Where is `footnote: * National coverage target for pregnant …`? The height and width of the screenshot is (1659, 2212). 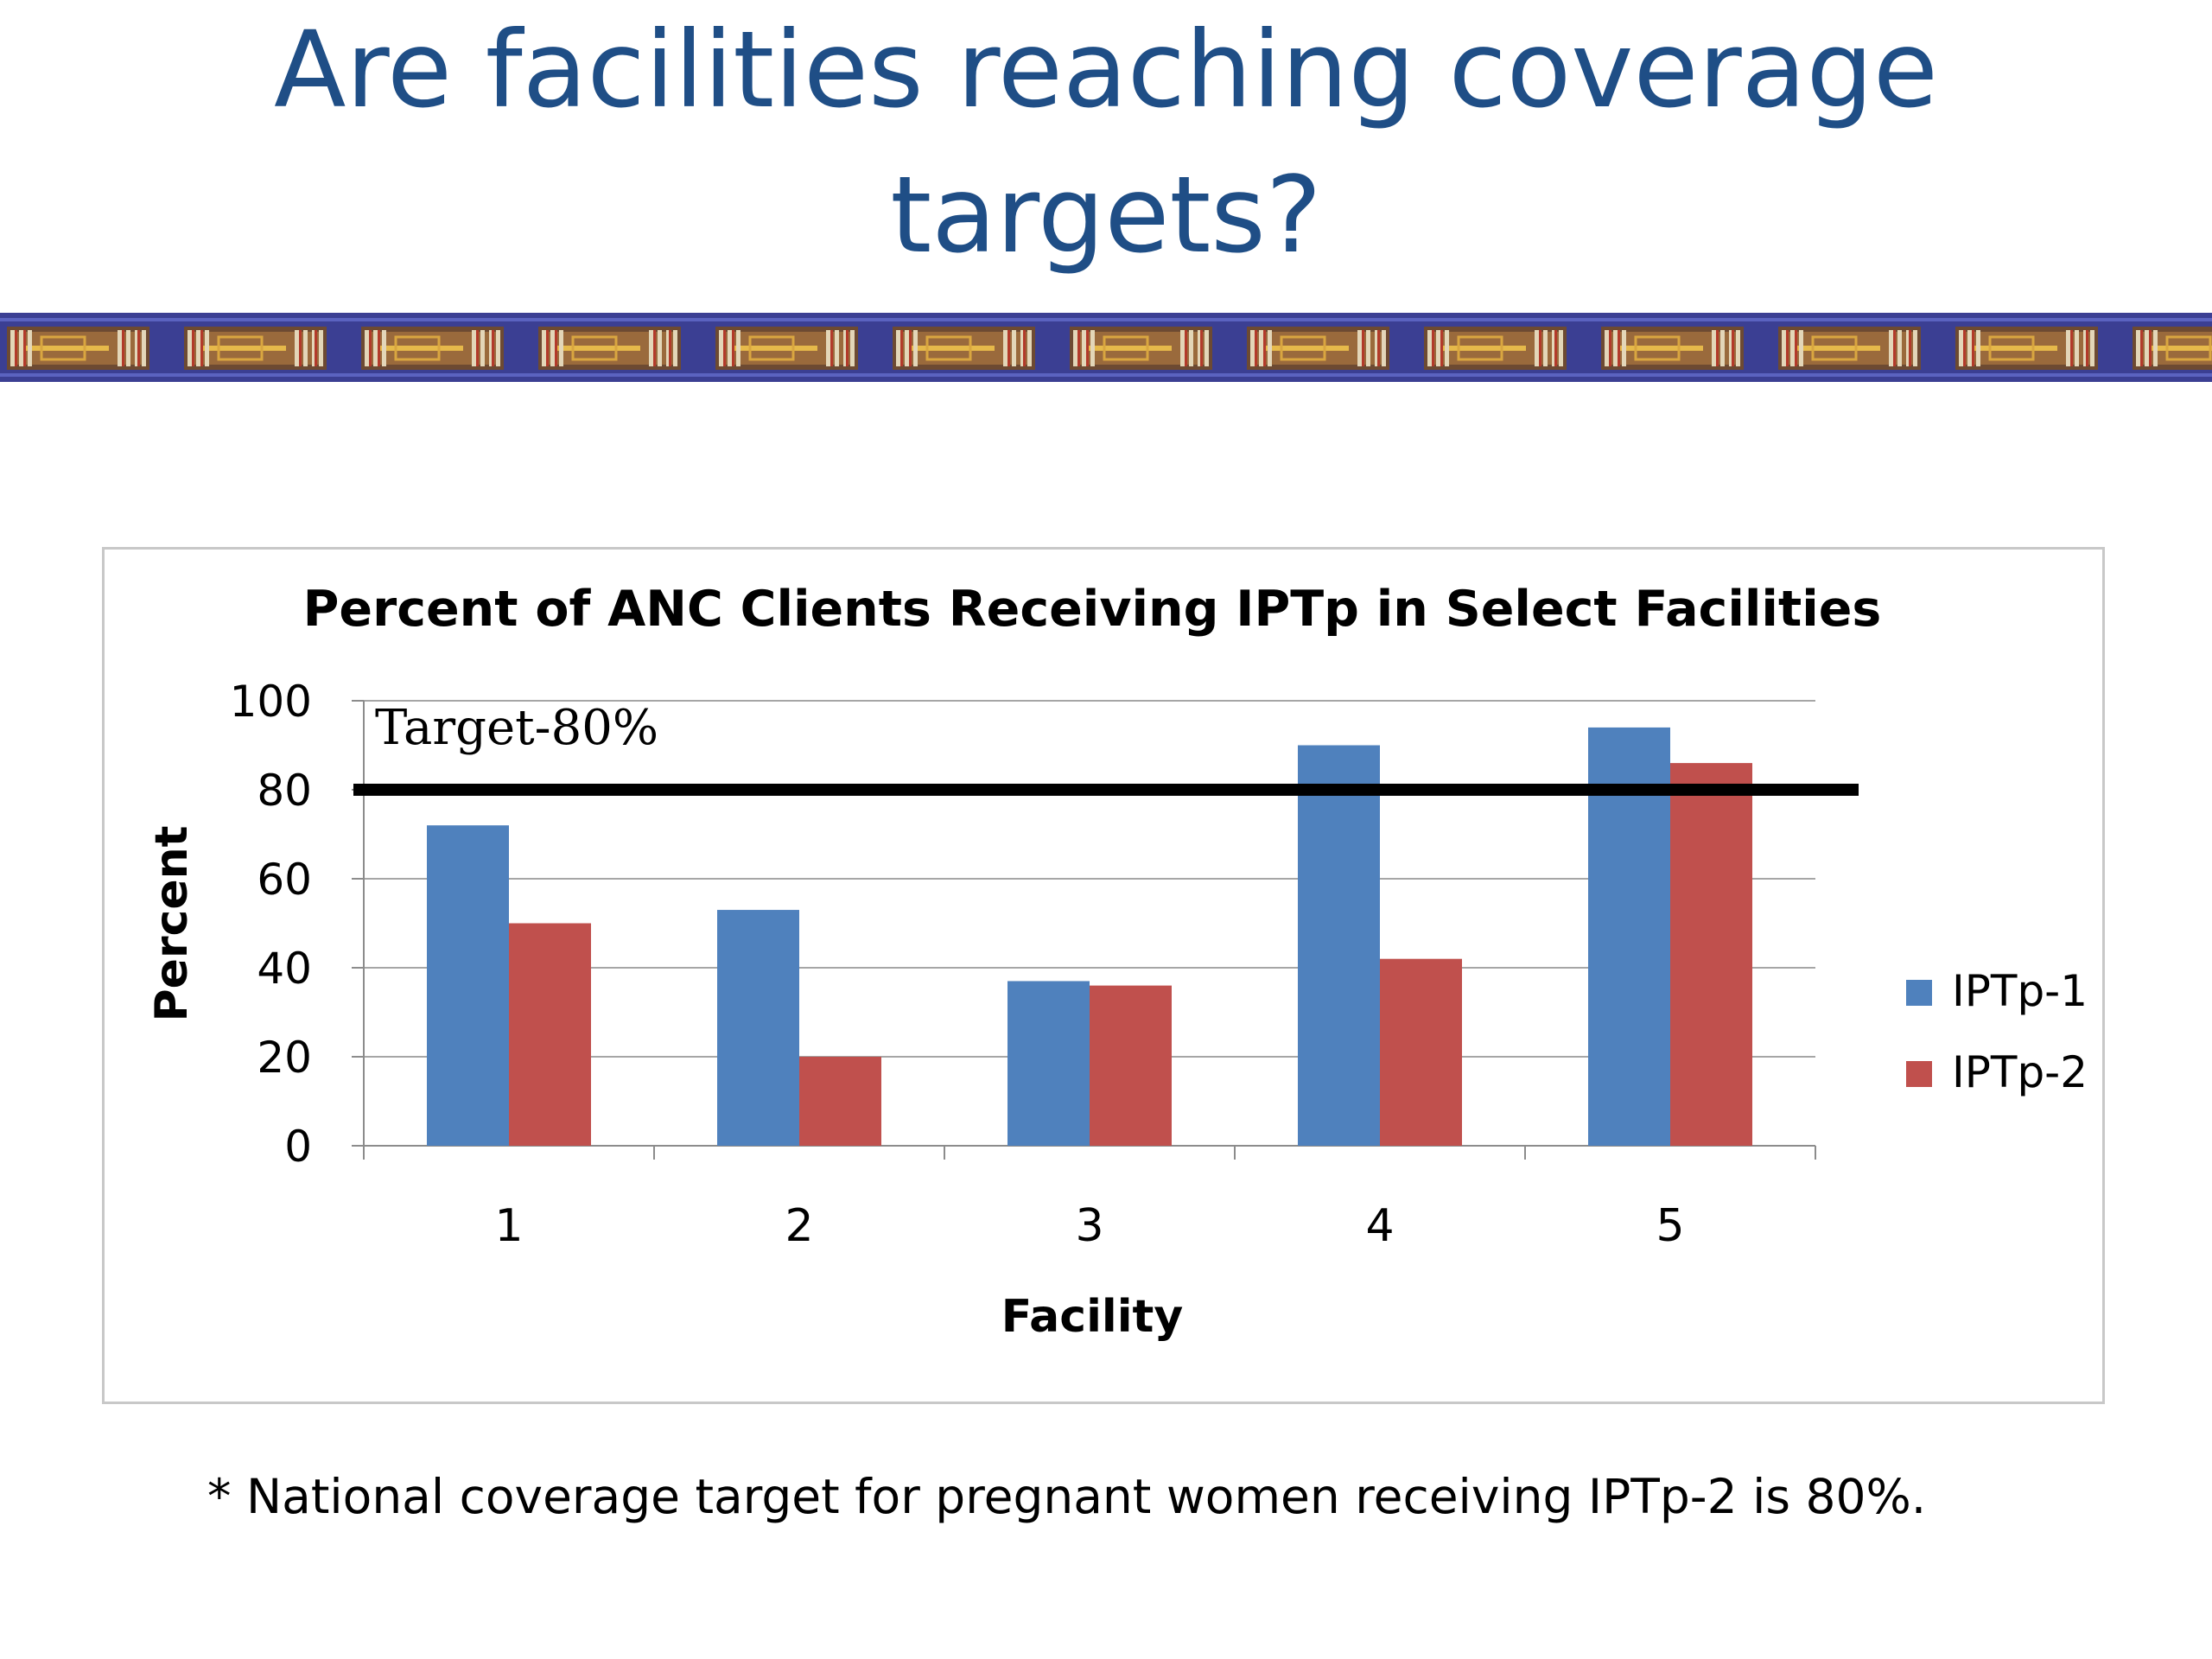 footnote: * National coverage target for pregnant … is located at coordinates (1067, 1496).